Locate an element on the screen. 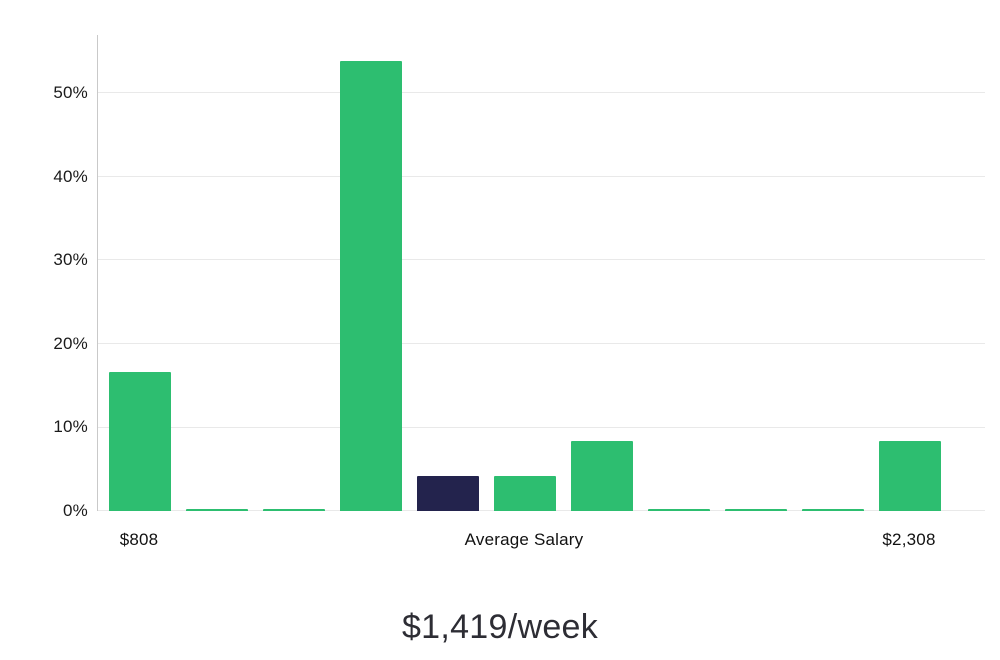  y-tick-label: 10% is located at coordinates (70, 427).